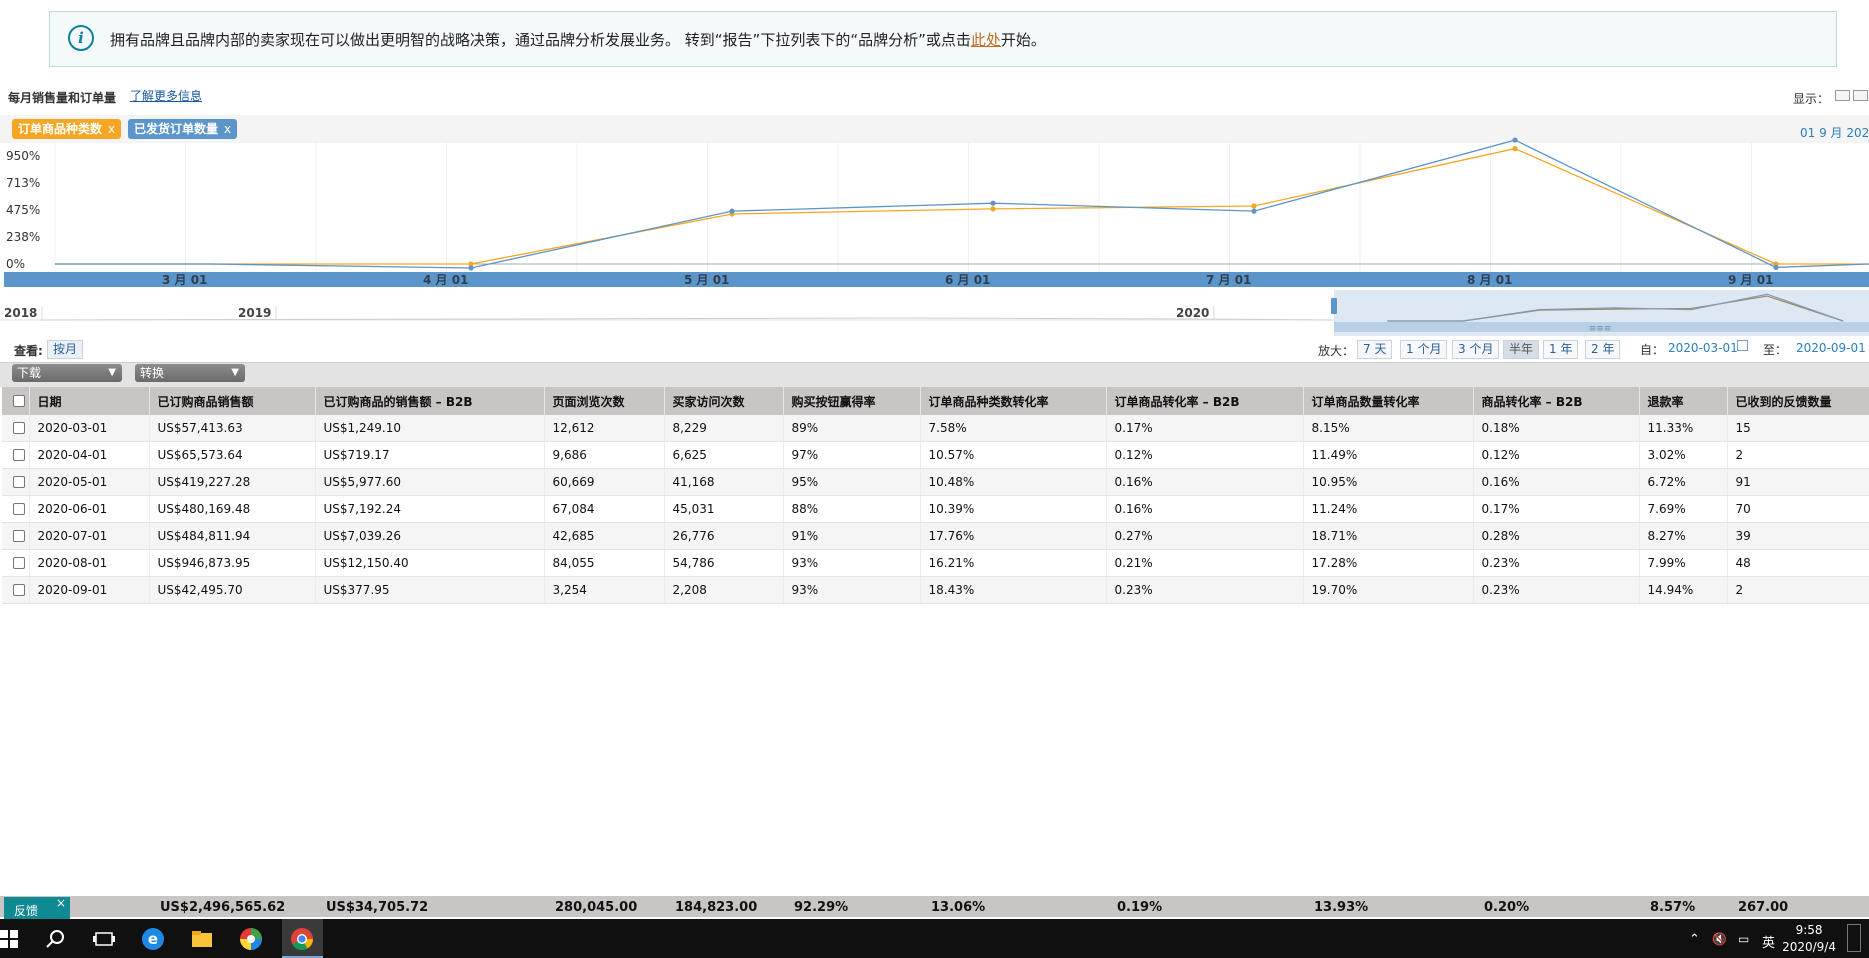  I want to click on zoom-1-month-button: 1 个月, so click(1424, 349).